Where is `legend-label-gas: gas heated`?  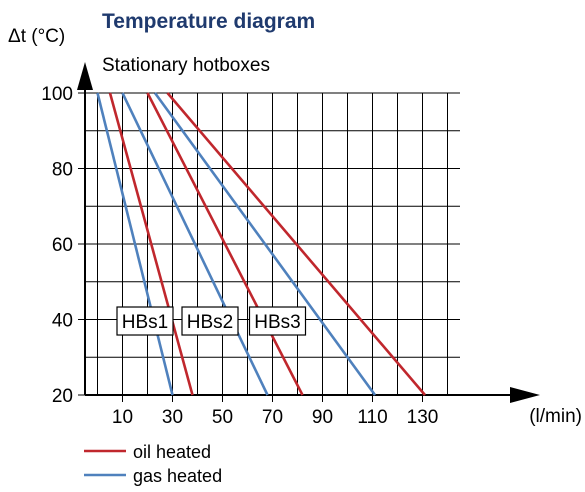
legend-label-gas: gas heated is located at coordinates (177, 476).